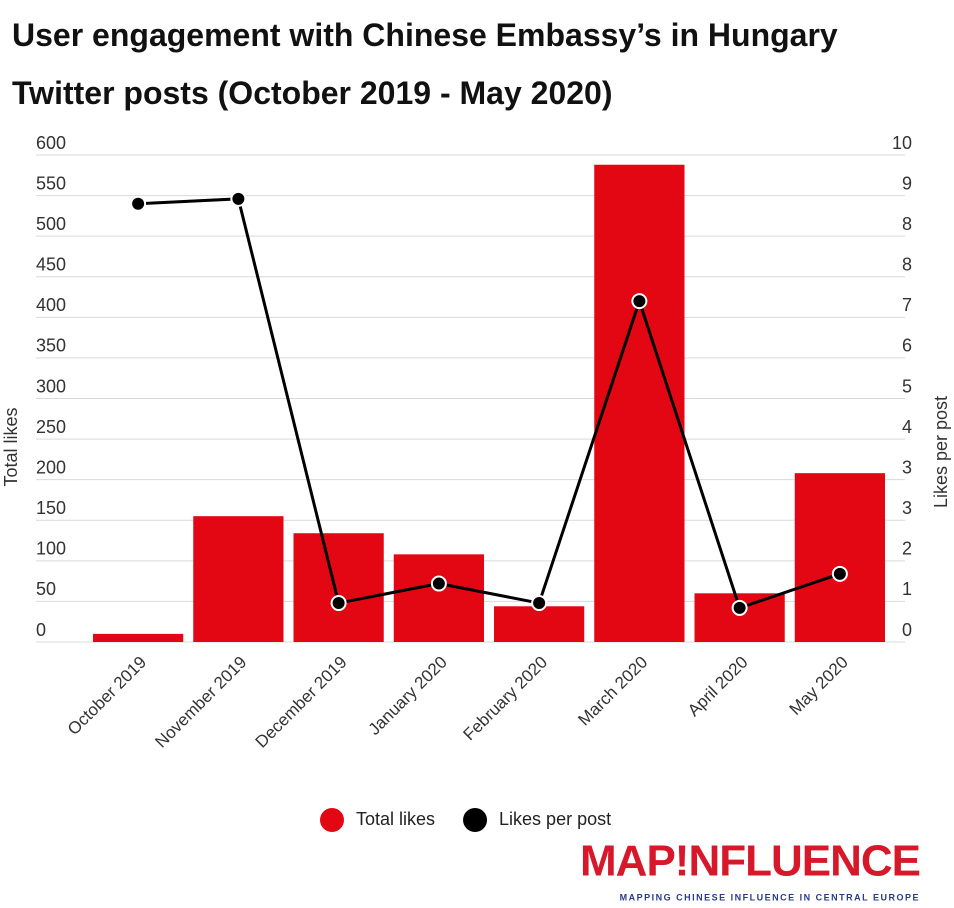  I want to click on y2-tick-label: 2, so click(907, 549).